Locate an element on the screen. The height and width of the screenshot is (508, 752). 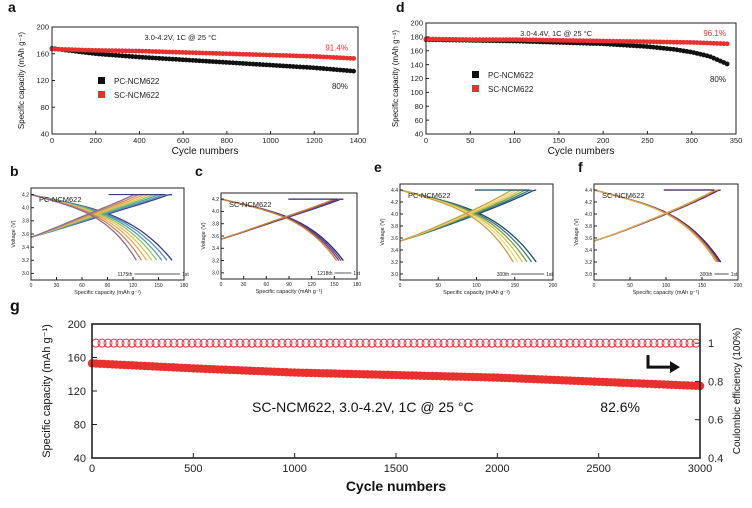
y-tick-label: 4.0 is located at coordinates (25, 208).